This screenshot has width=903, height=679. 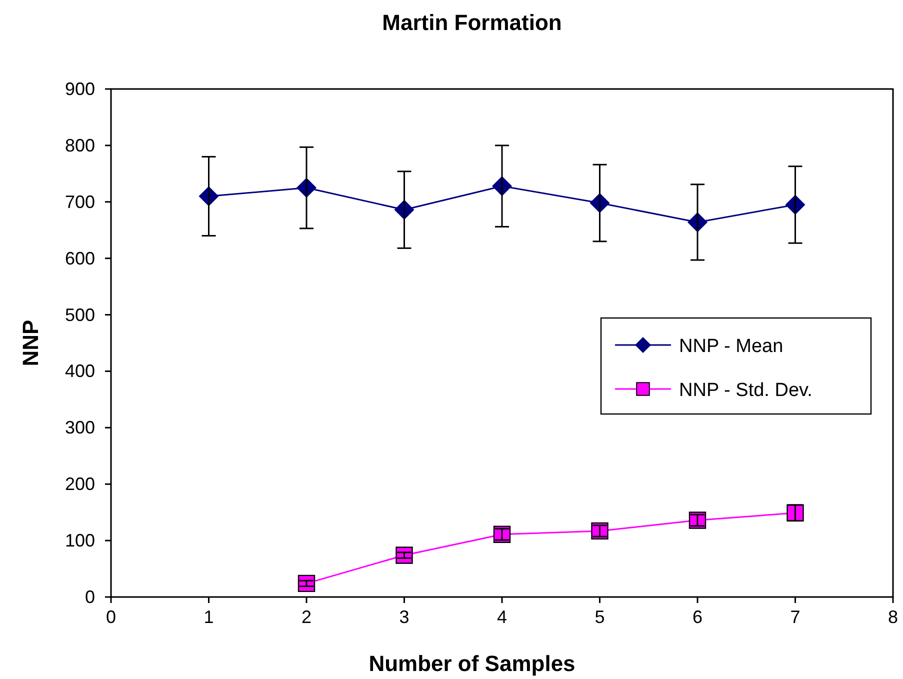 I want to click on y-tick-label: 300, so click(x=79, y=428).